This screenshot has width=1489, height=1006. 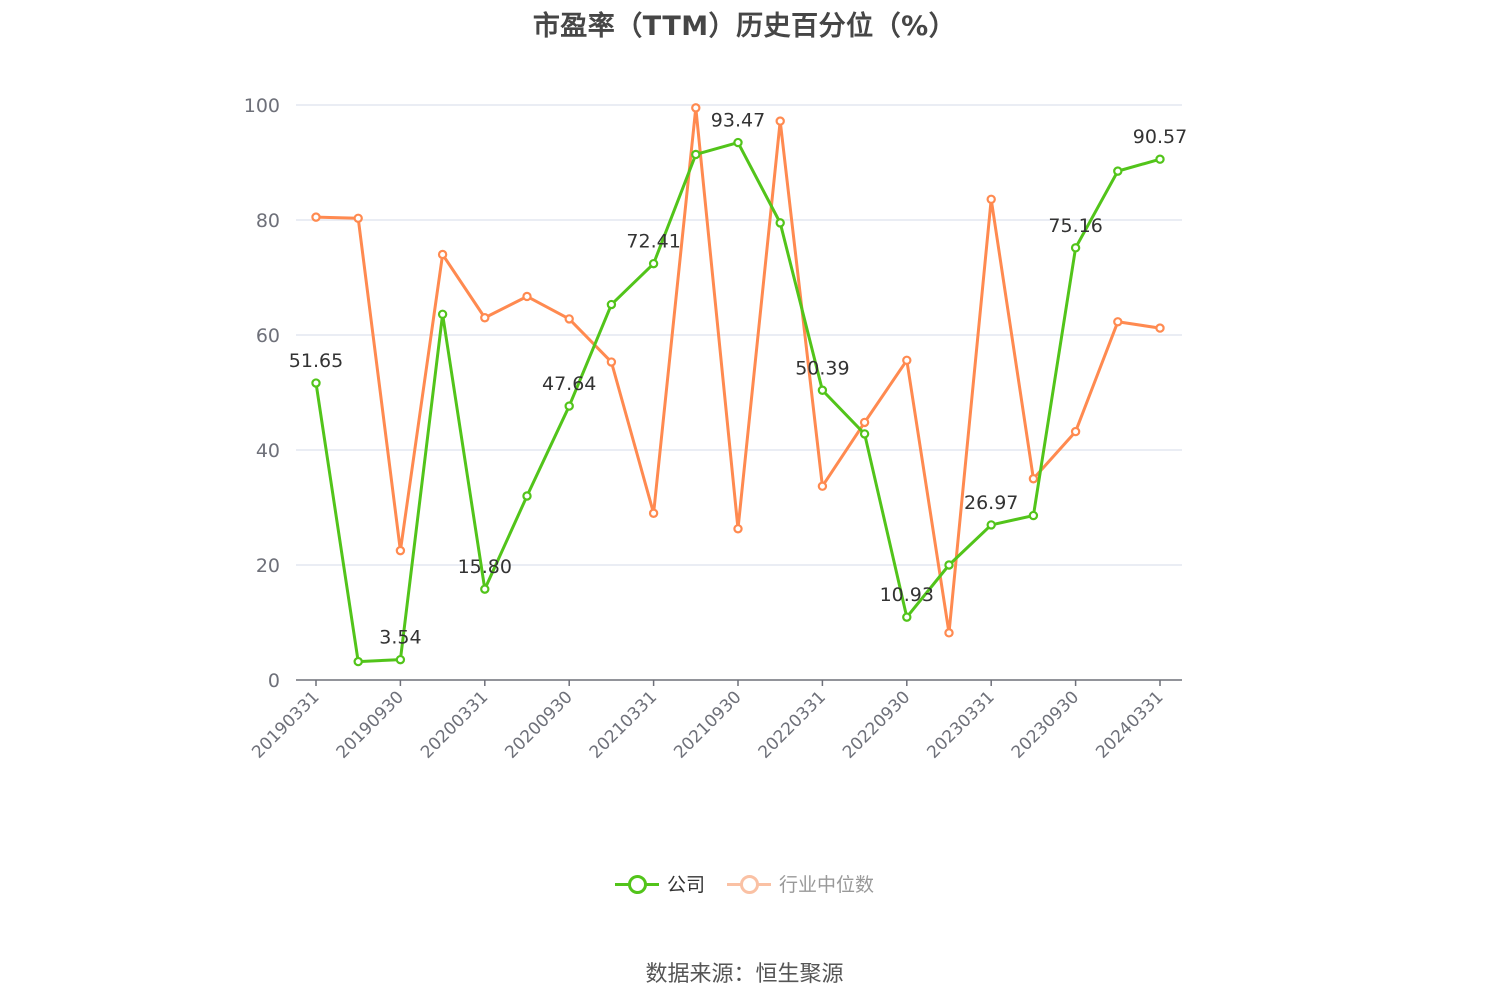 What do you see at coordinates (1129, 724) in the screenshot?
I see `x-tick-label: 20240331` at bounding box center [1129, 724].